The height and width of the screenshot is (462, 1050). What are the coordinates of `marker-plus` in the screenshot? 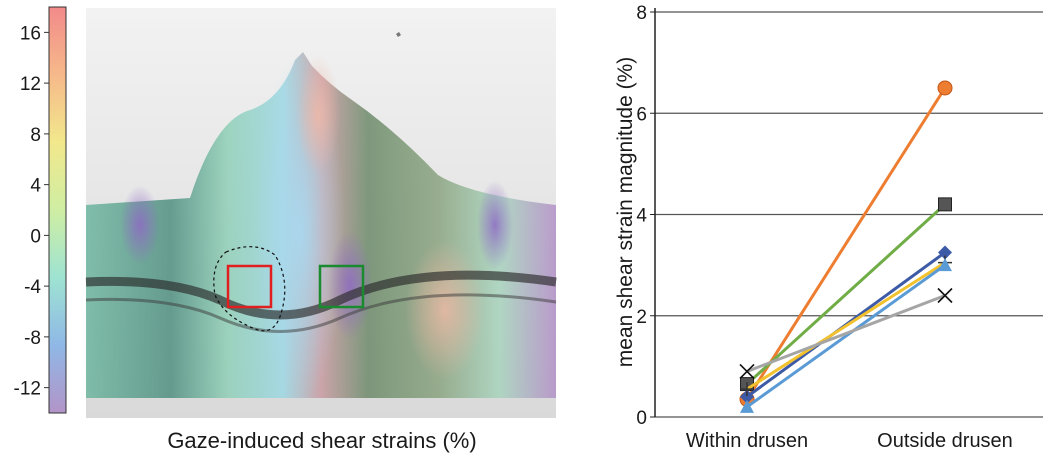 It's located at (747, 389).